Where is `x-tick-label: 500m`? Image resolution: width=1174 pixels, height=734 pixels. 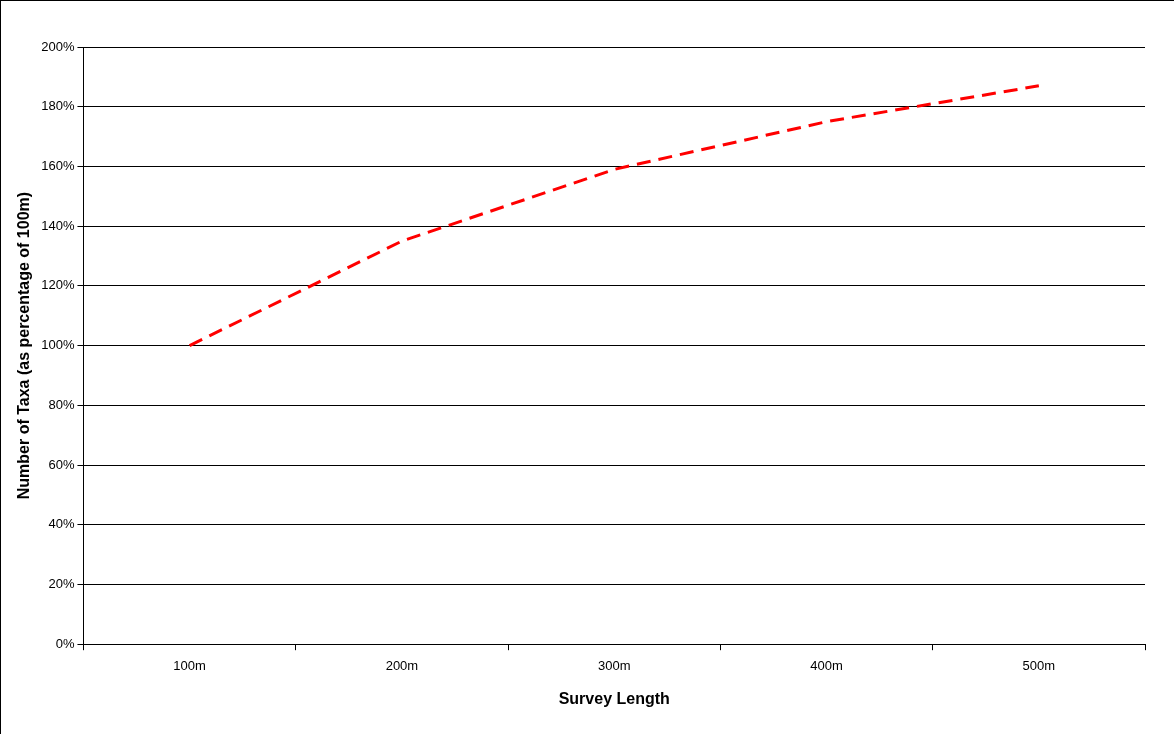
x-tick-label: 500m is located at coordinates (1039, 665).